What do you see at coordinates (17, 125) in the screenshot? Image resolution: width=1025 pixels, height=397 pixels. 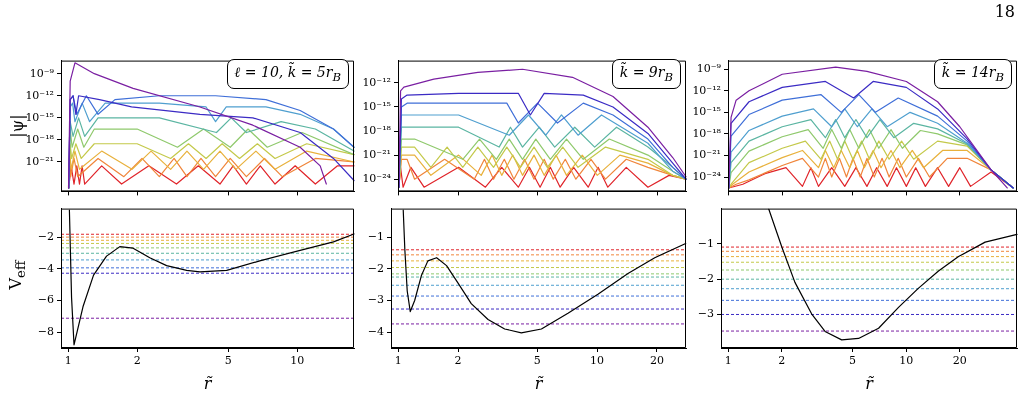 I see `y-axis-title: |ψ|` at bounding box center [17, 125].